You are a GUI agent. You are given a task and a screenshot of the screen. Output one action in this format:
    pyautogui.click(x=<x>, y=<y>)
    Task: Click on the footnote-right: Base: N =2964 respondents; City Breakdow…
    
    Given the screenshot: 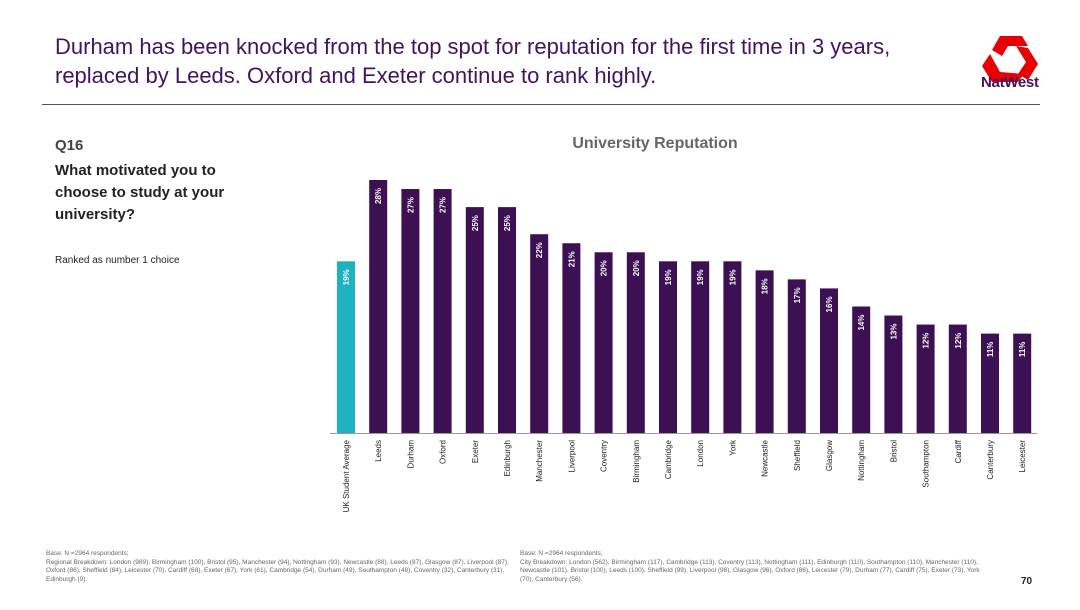 What is the action you would take?
    pyautogui.click(x=755, y=567)
    